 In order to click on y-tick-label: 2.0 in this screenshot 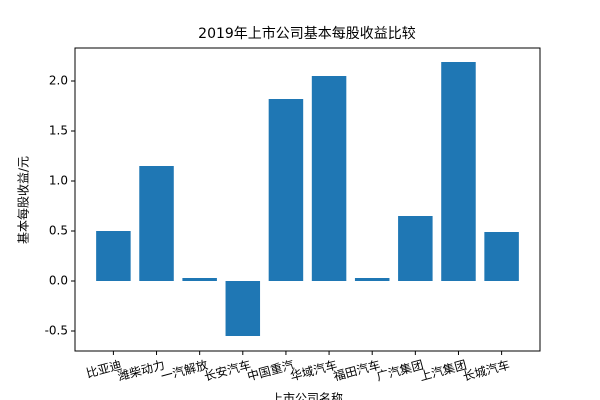, I will do `click(58, 81)`.